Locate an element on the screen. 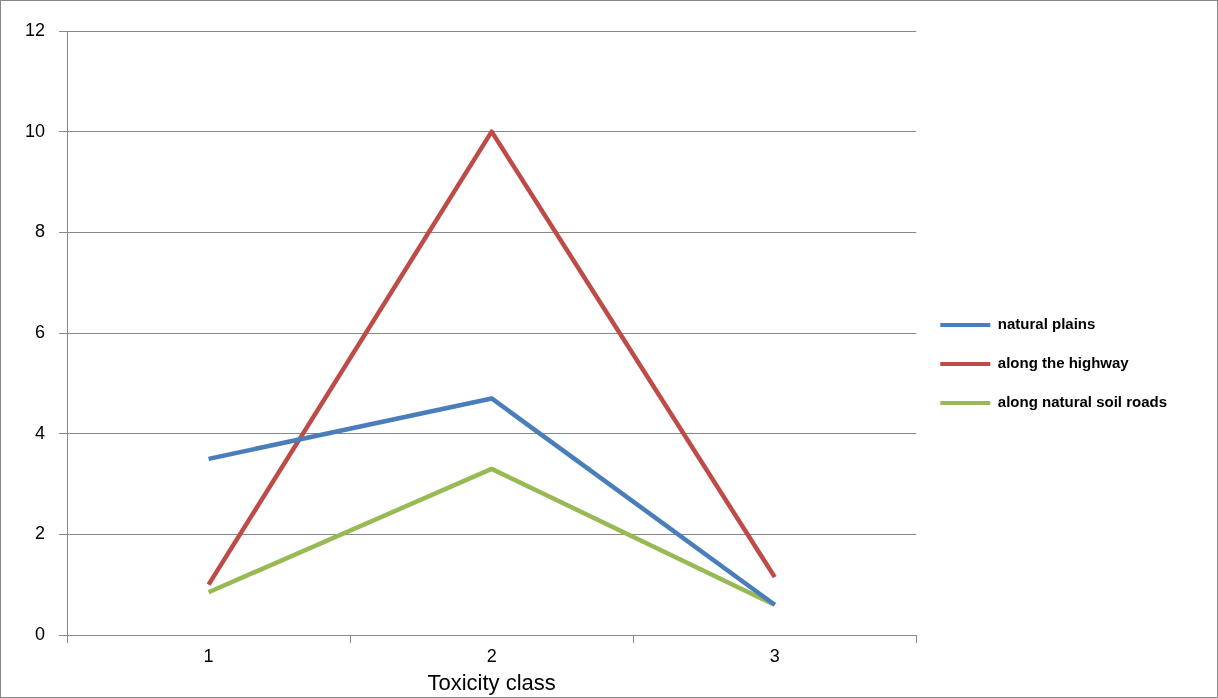 This screenshot has height=698, width=1218. legend-label: along the highway is located at coordinates (1063, 363).